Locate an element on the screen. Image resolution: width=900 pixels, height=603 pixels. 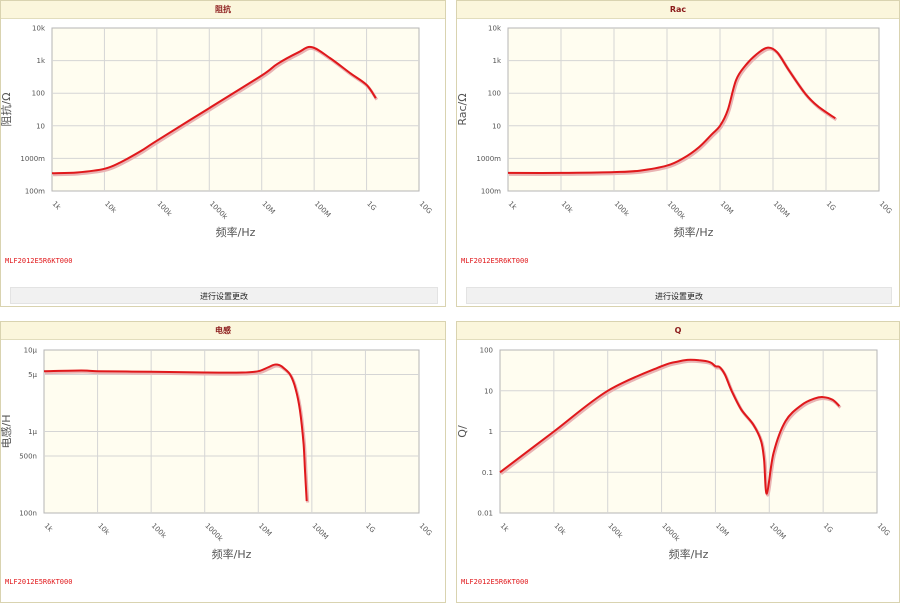
panel-title: 阻抗 is located at coordinates (223, 10).